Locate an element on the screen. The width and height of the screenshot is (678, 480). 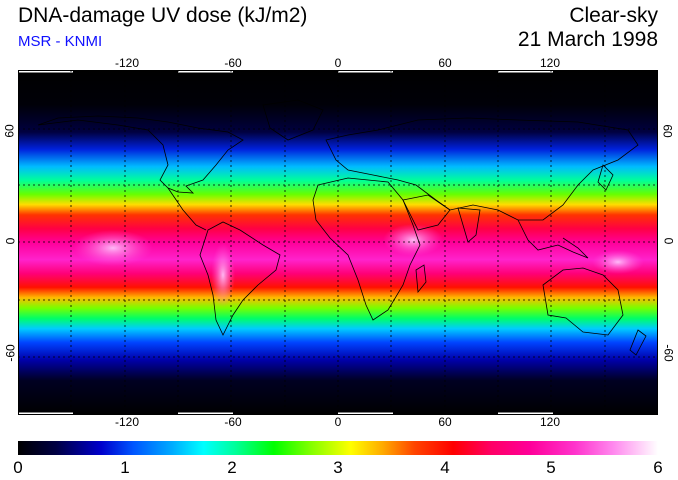
lat-tick-right: 0 is located at coordinates (668, 241).